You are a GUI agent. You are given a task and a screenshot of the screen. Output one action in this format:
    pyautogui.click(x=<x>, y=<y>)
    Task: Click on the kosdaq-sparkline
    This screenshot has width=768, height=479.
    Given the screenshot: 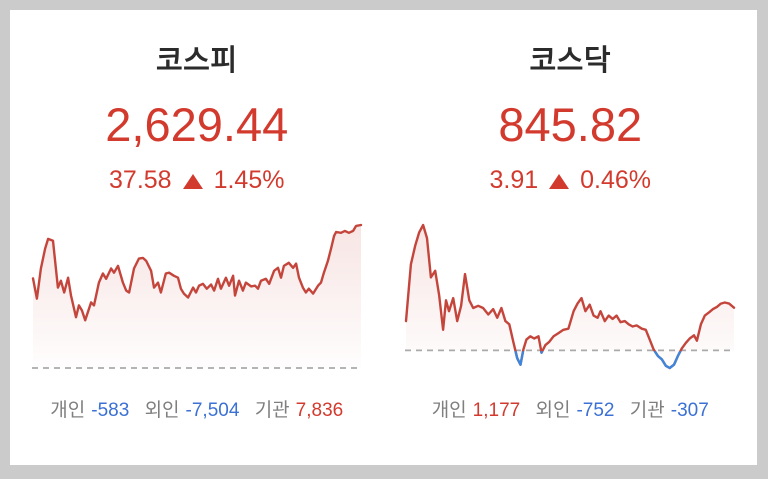 What is the action you would take?
    pyautogui.click(x=570, y=296)
    